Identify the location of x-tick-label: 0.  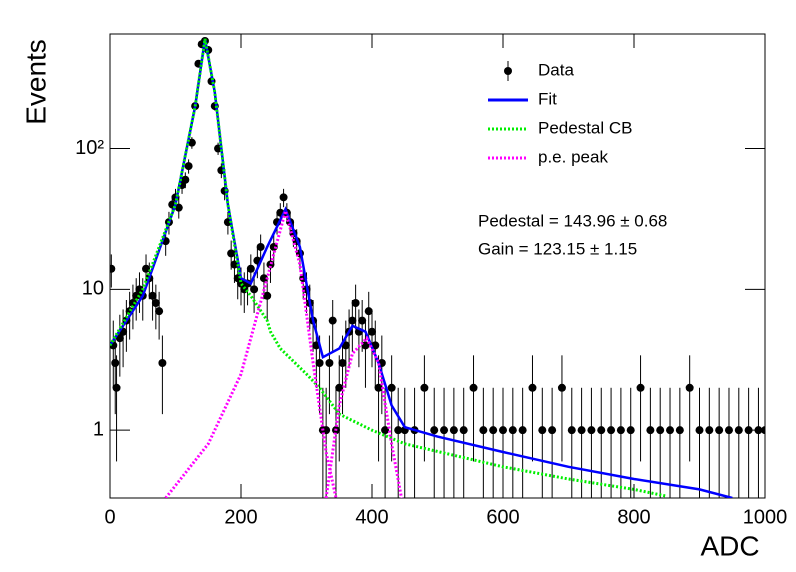
(109, 517).